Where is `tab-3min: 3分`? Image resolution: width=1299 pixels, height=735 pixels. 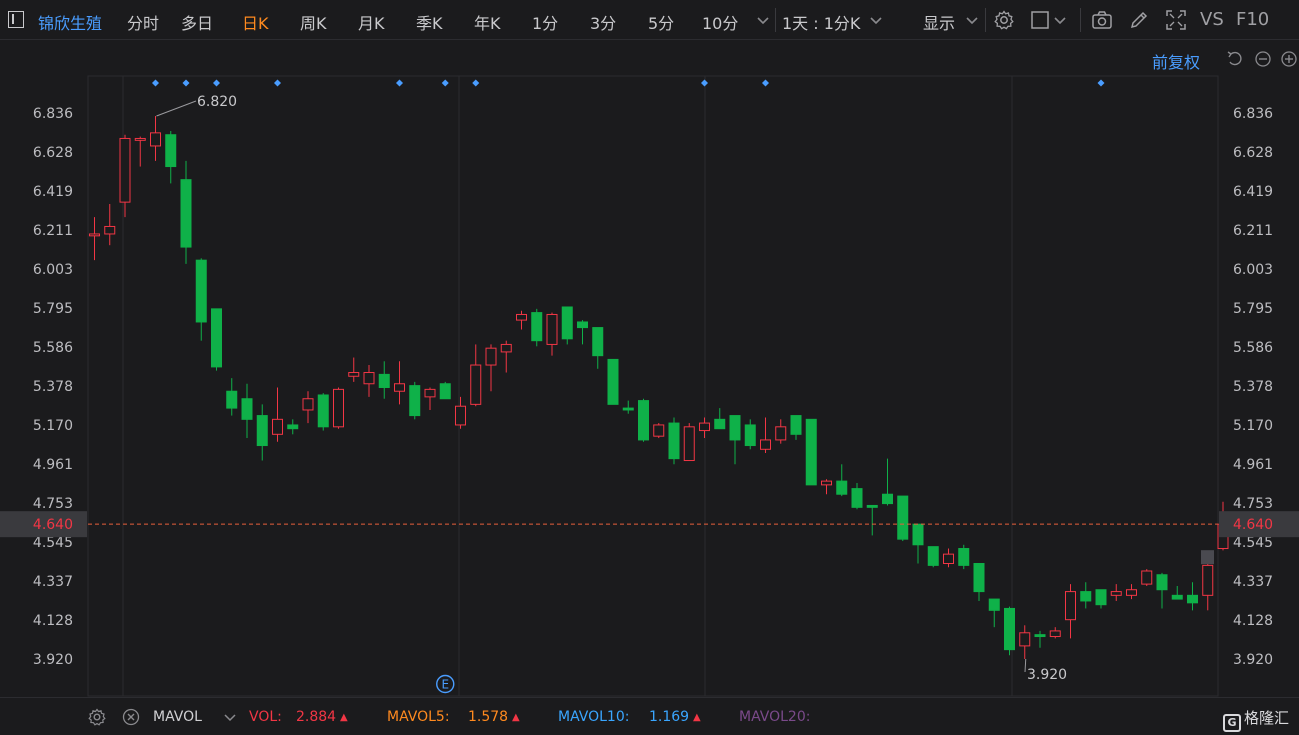
tab-3min: 3分 is located at coordinates (603, 23).